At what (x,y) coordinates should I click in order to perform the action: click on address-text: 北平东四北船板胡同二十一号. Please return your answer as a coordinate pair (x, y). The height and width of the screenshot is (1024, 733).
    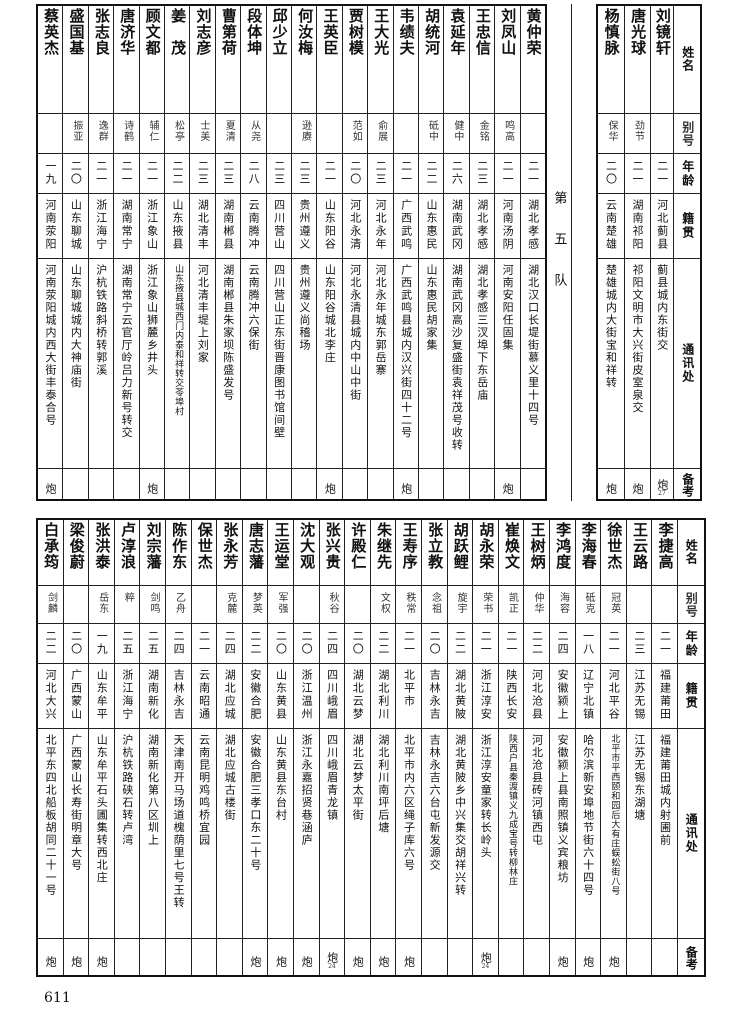
    Looking at the image, I should click on (51, 815).